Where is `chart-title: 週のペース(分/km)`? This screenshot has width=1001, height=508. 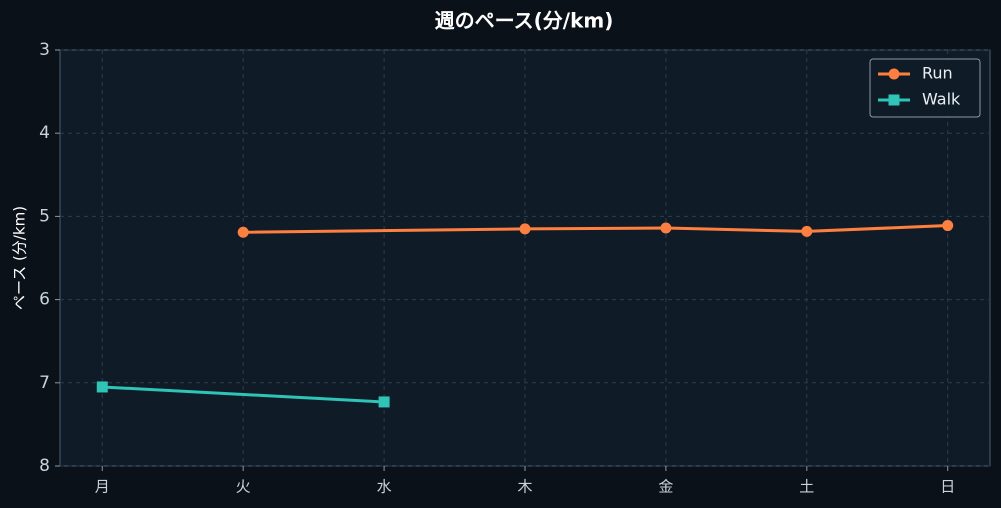
chart-title: 週のペース(分/km) is located at coordinates (524, 21).